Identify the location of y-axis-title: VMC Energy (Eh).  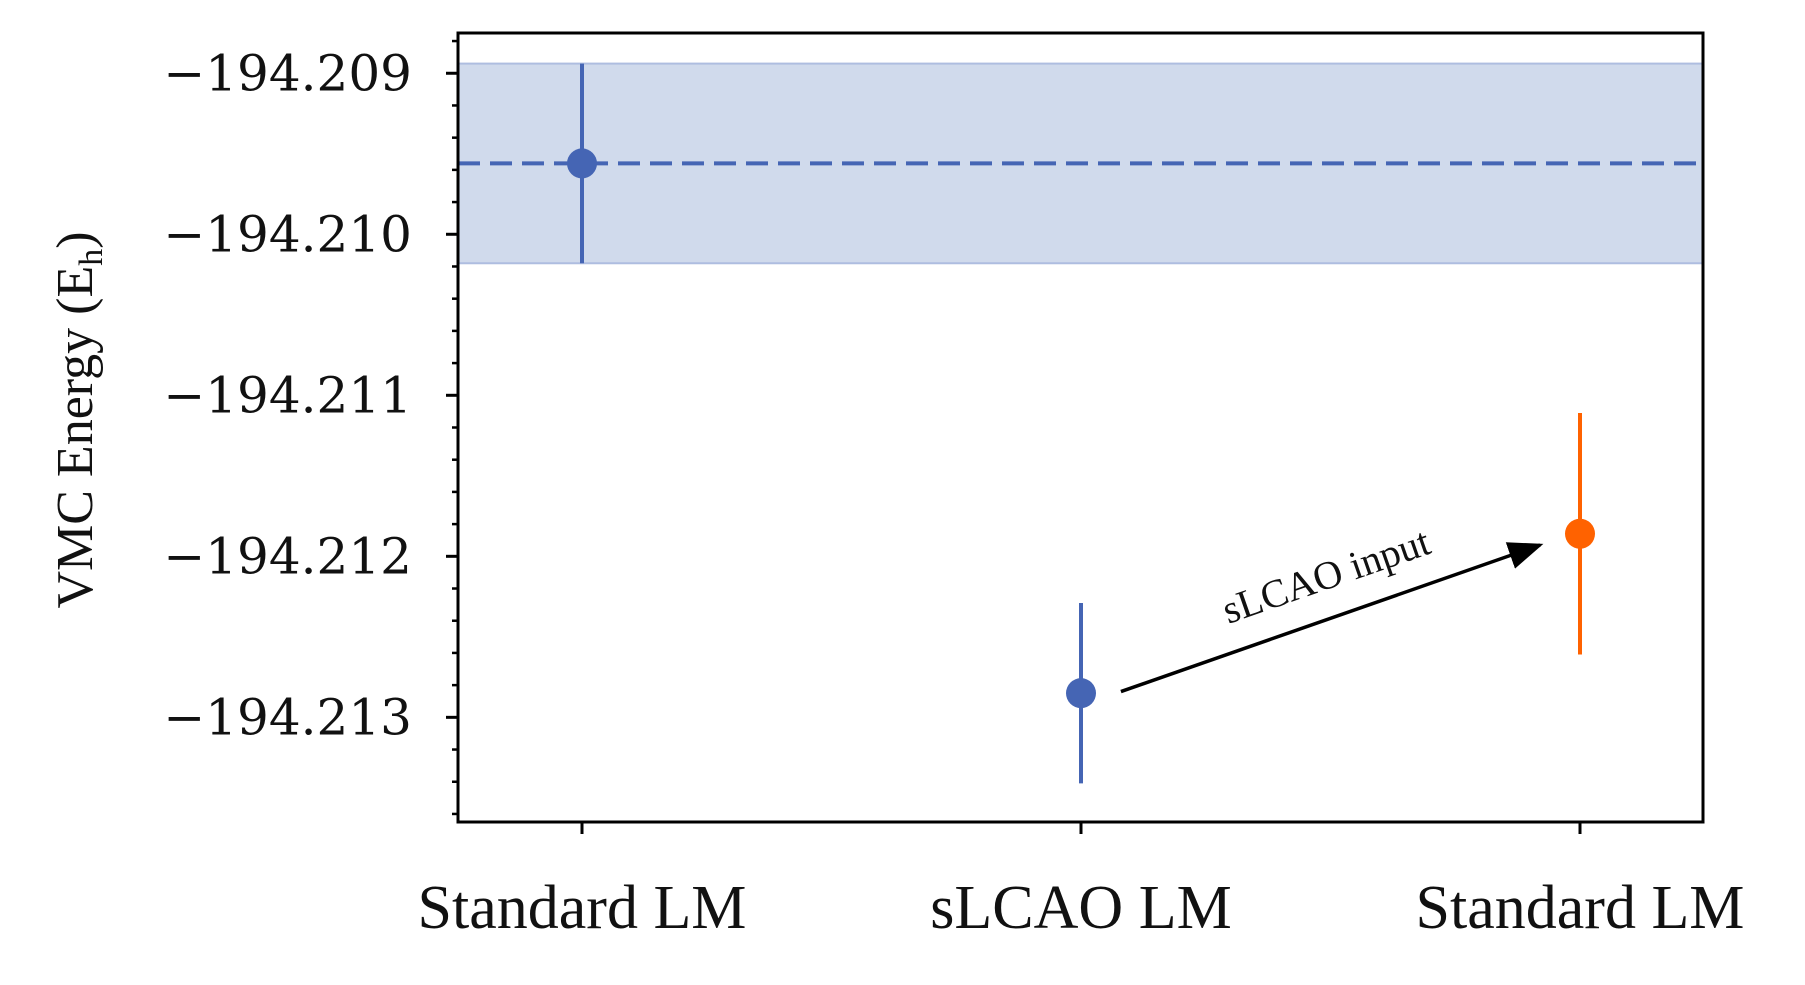
(78, 419).